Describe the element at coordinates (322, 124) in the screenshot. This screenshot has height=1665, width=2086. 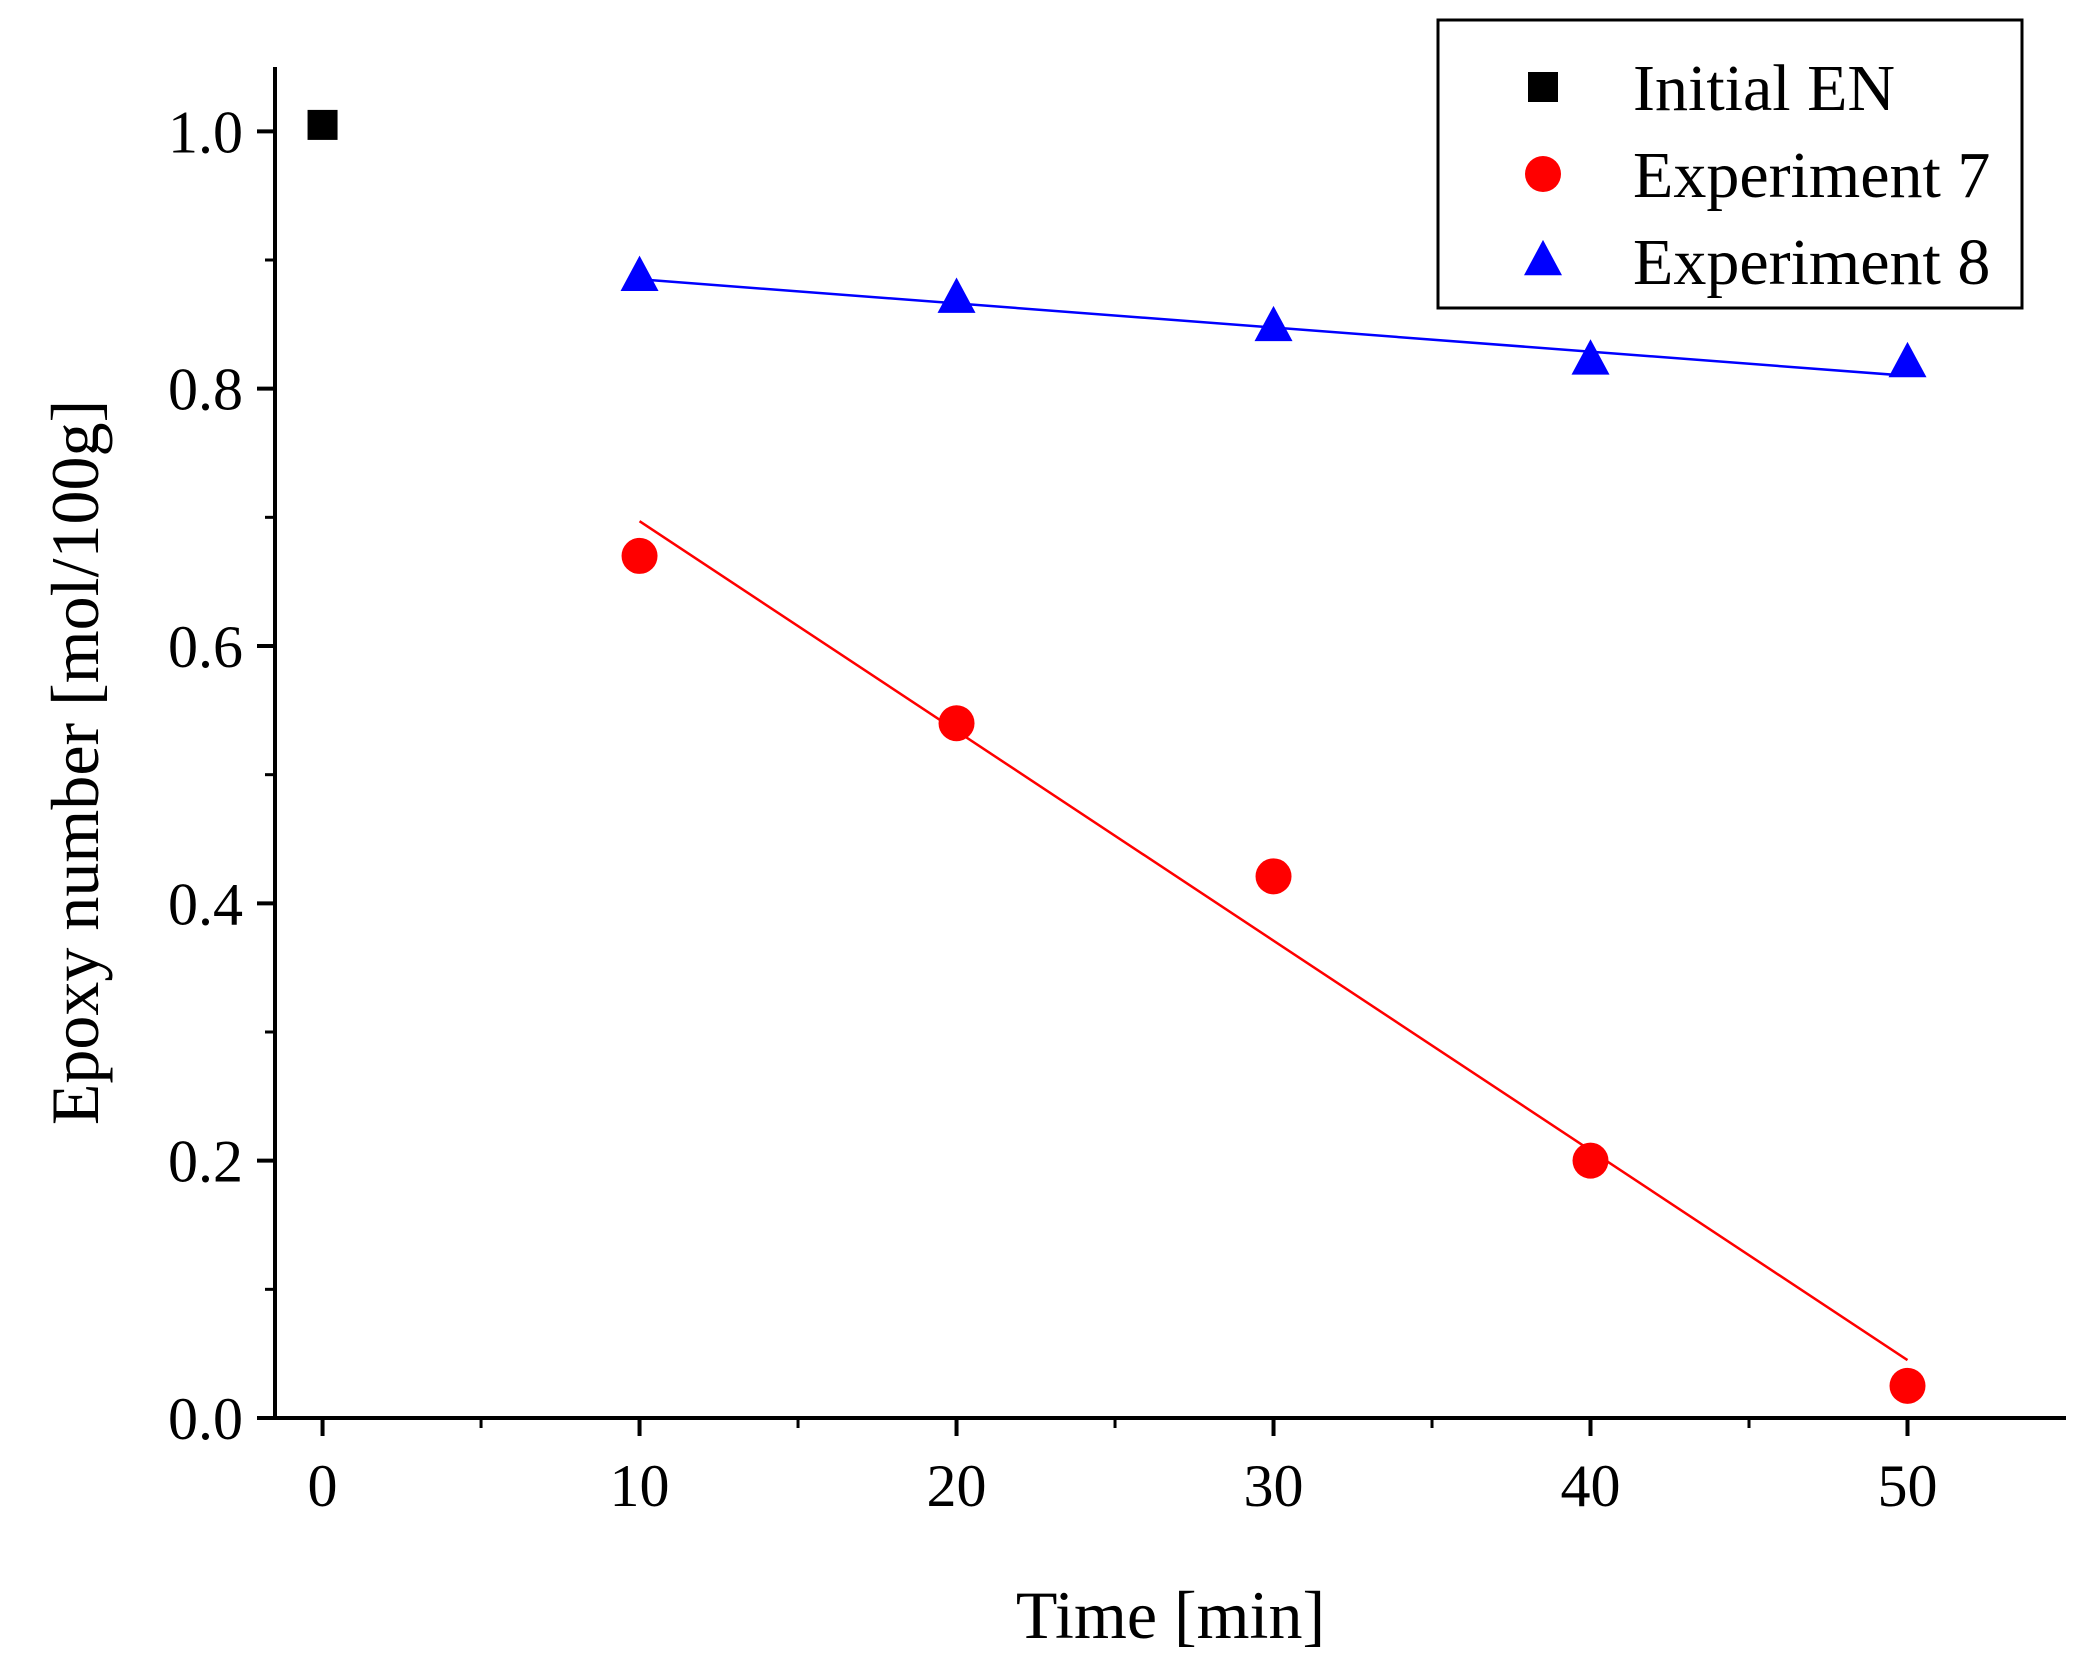
I see `initial-en-point` at that location.